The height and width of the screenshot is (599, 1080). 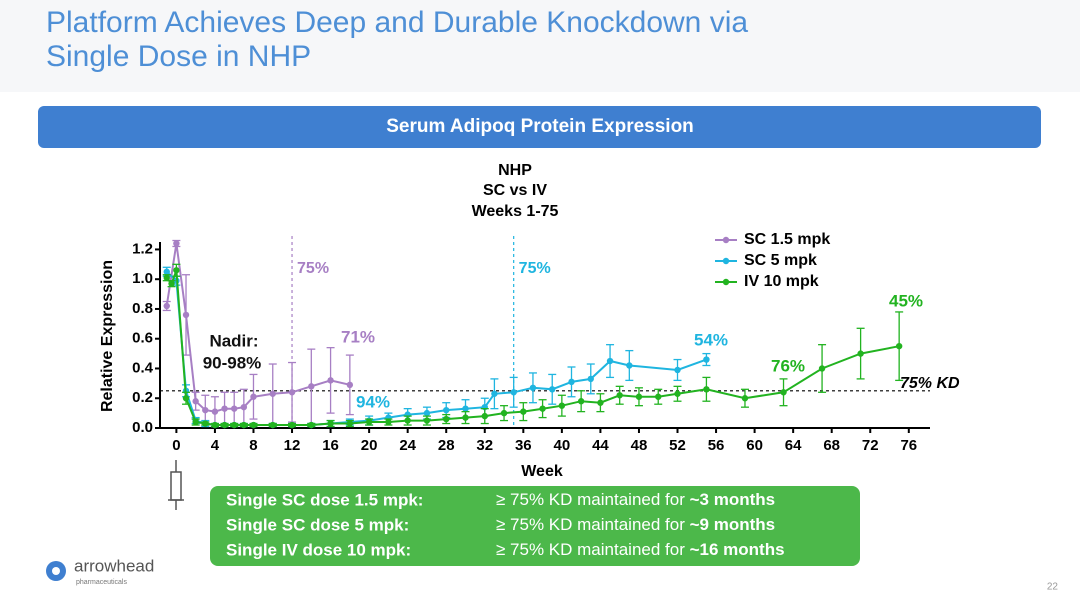 I want to click on page-number: 22, so click(x=1053, y=587).